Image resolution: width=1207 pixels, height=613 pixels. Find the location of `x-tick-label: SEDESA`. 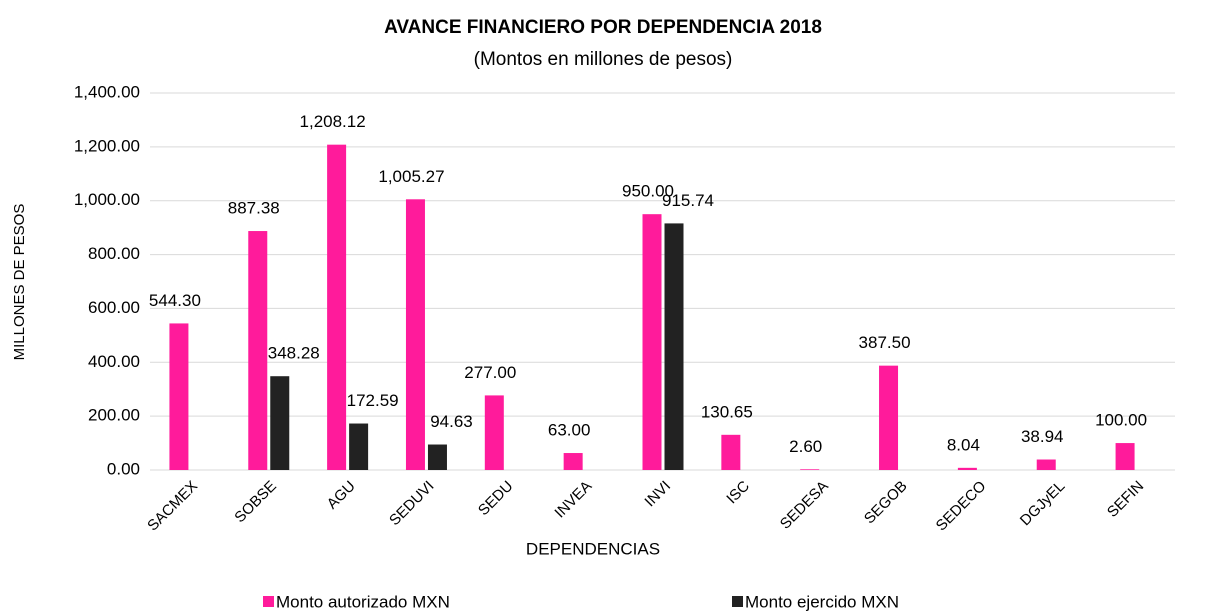

x-tick-label: SEDESA is located at coordinates (804, 505).